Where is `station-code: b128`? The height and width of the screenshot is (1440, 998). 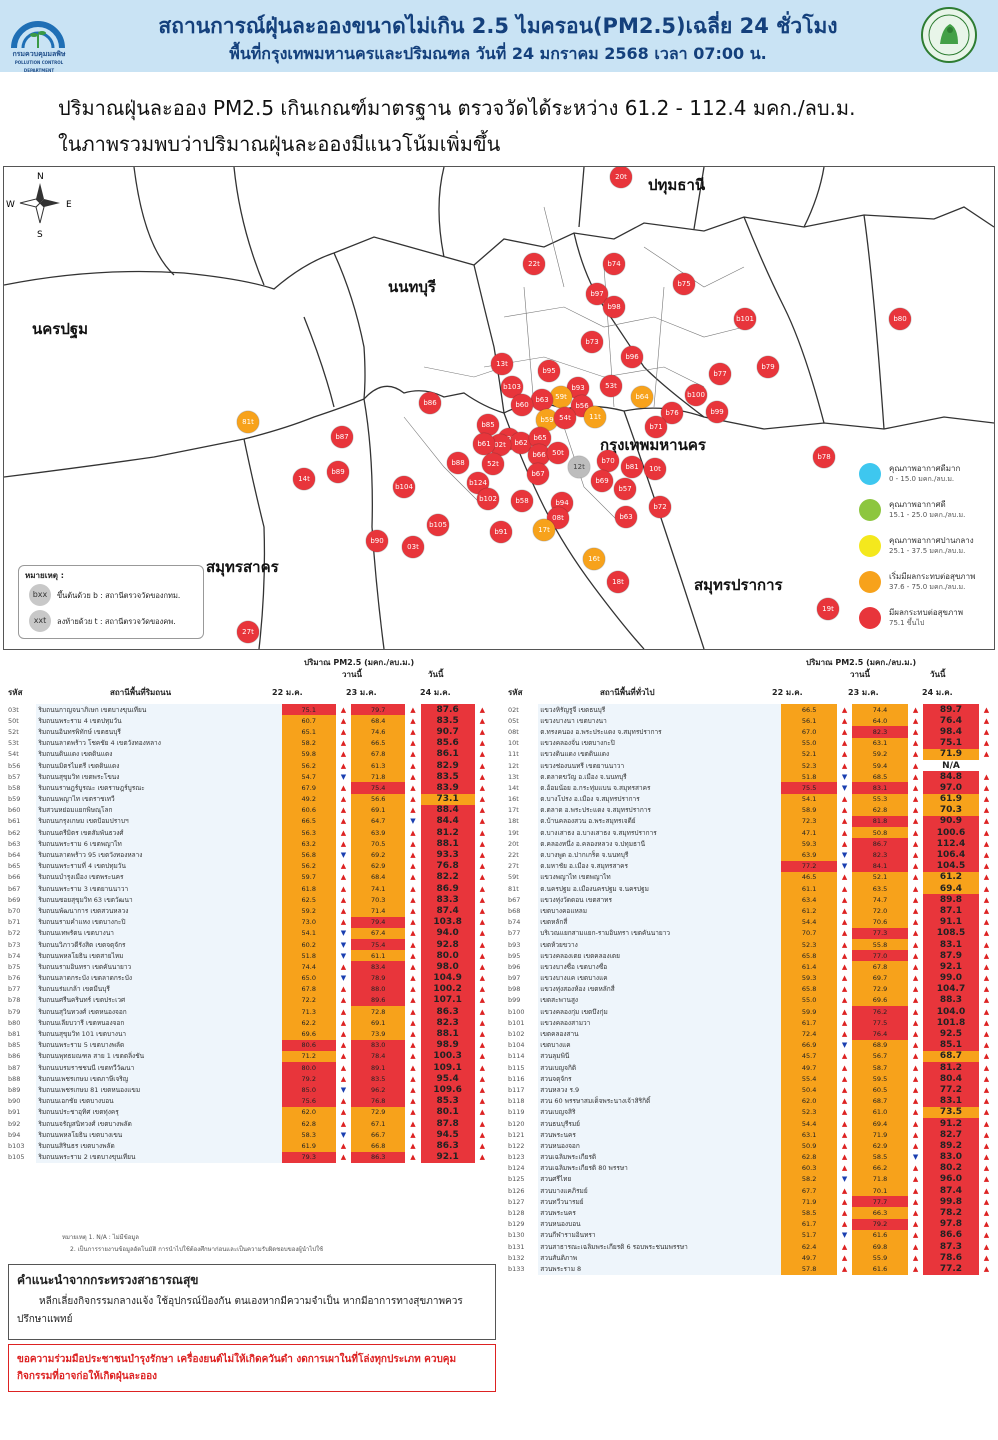
station-code: b128 is located at coordinates (516, 1213).